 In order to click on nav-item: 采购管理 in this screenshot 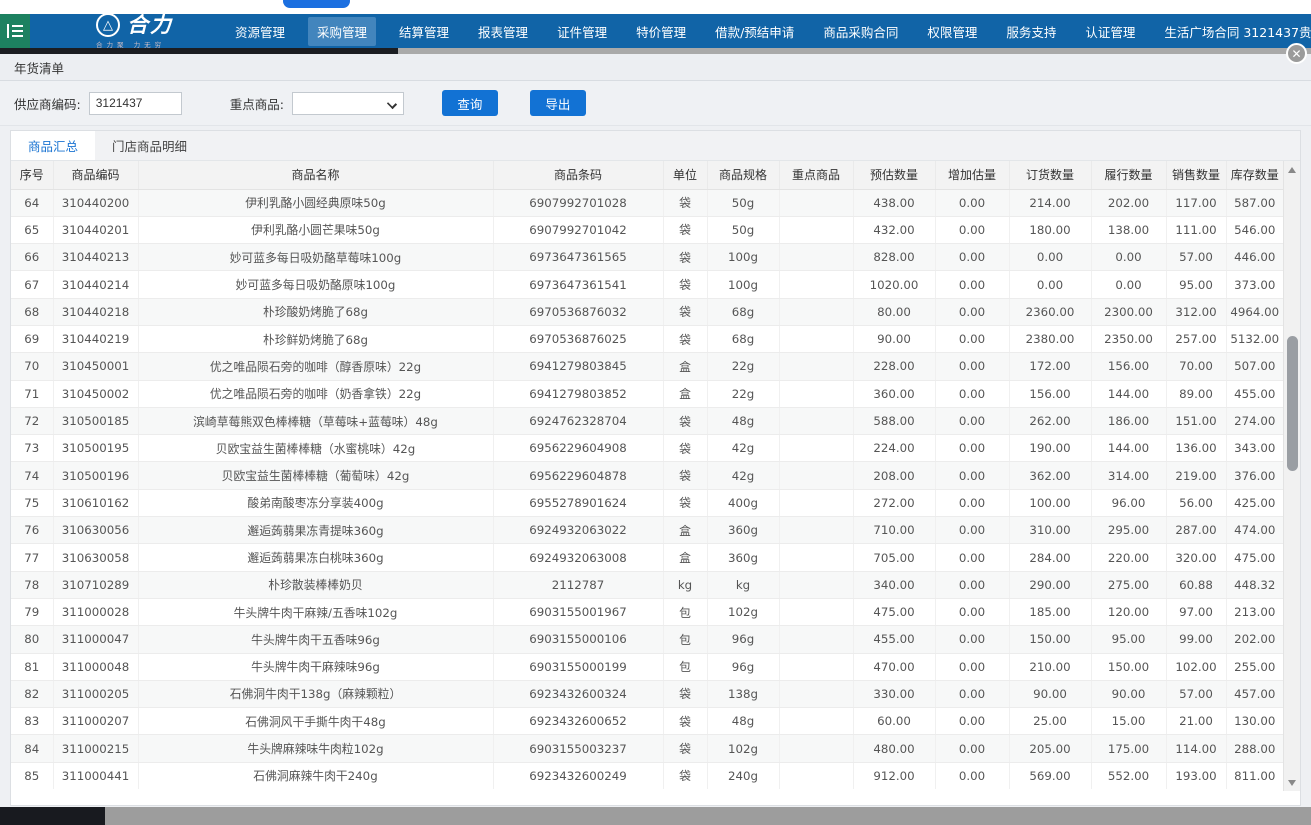, I will do `click(342, 31)`.